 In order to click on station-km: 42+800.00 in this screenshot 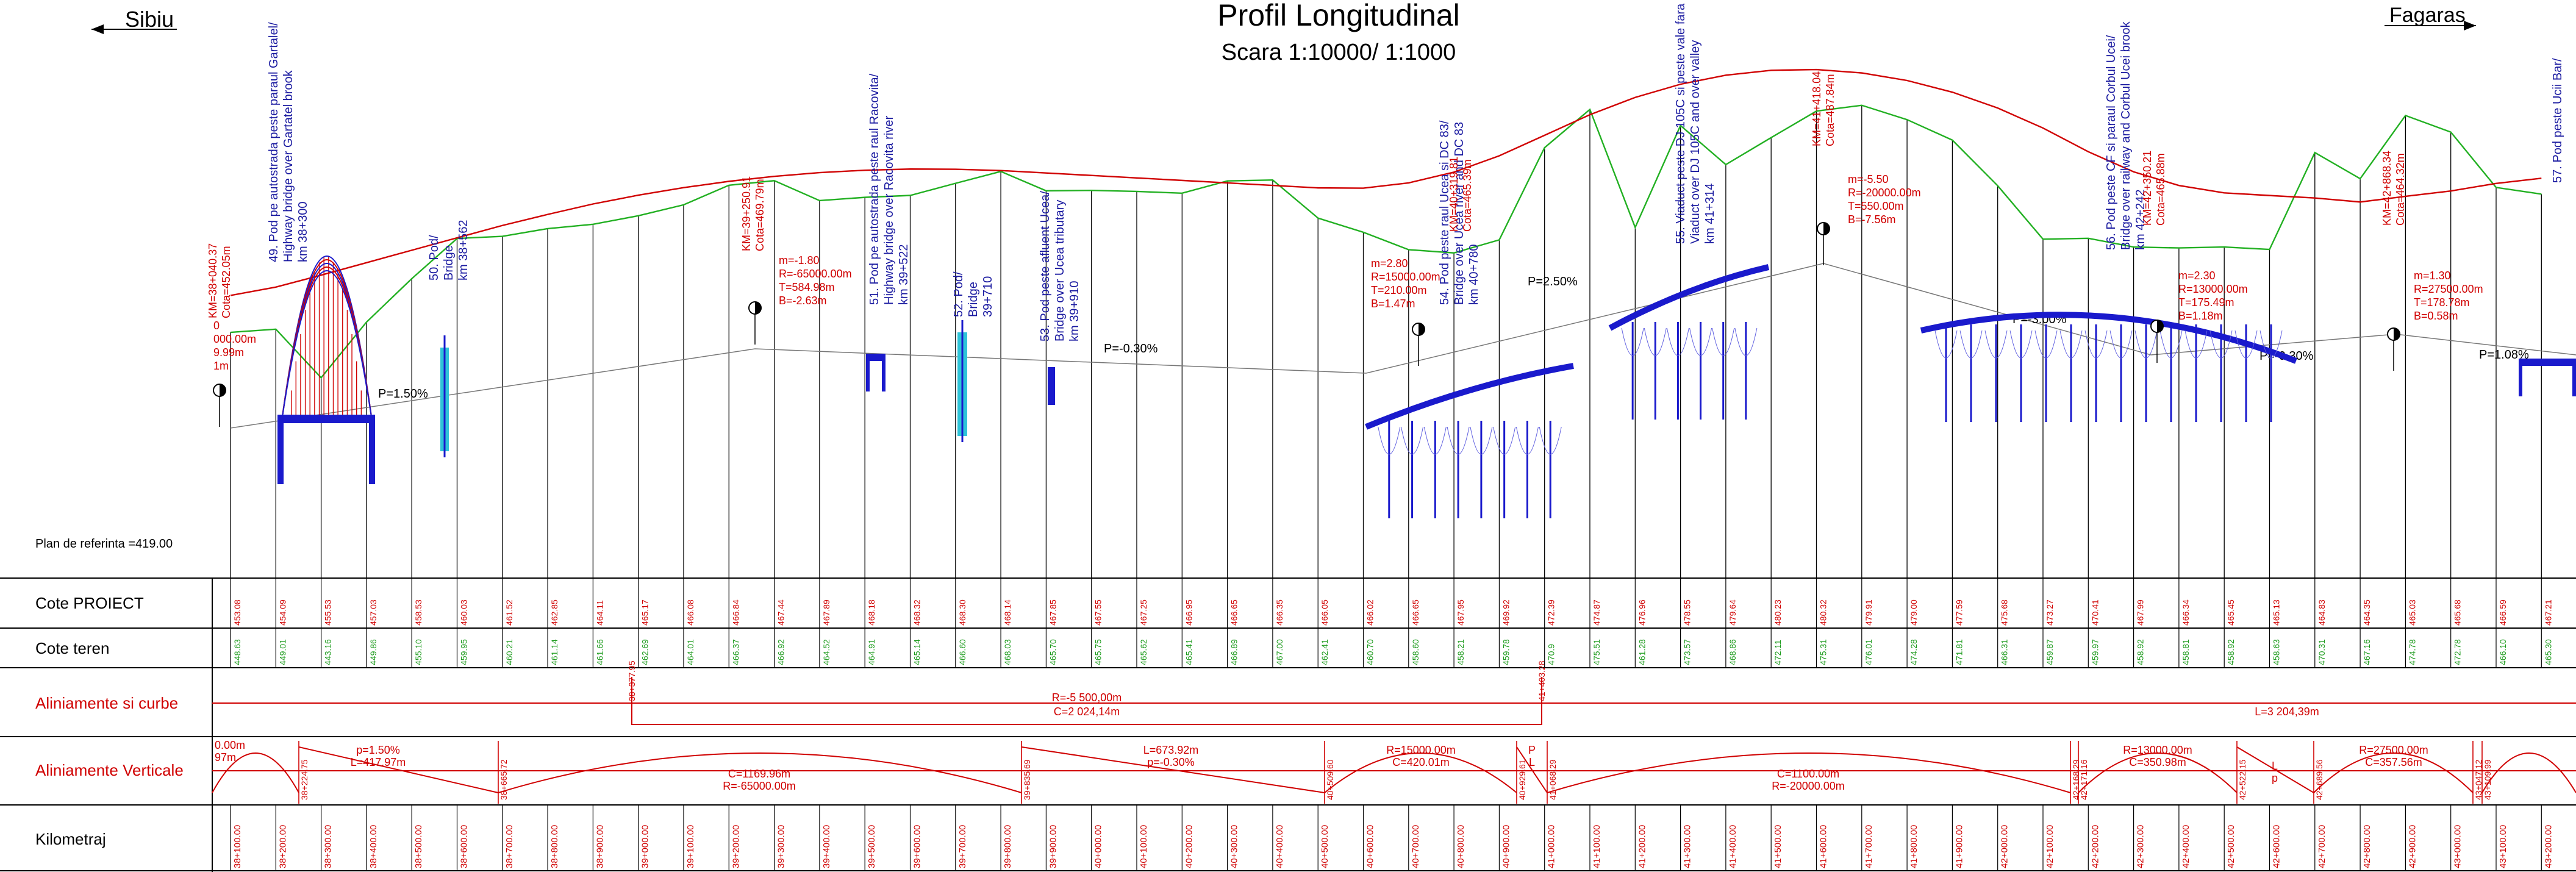, I will do `click(2367, 847)`.